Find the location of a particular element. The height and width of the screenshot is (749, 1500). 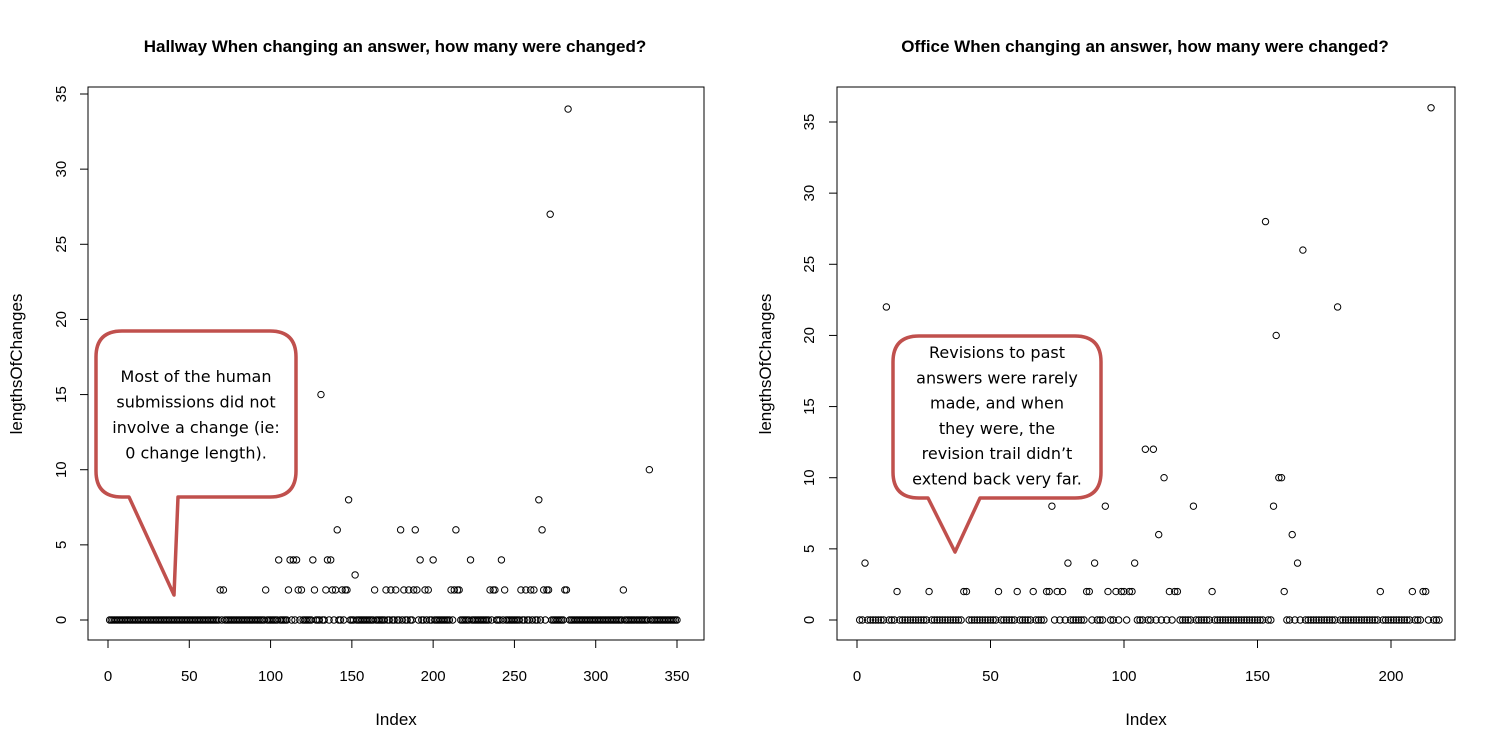

annotation-line: submissions did not is located at coordinates (195, 402).